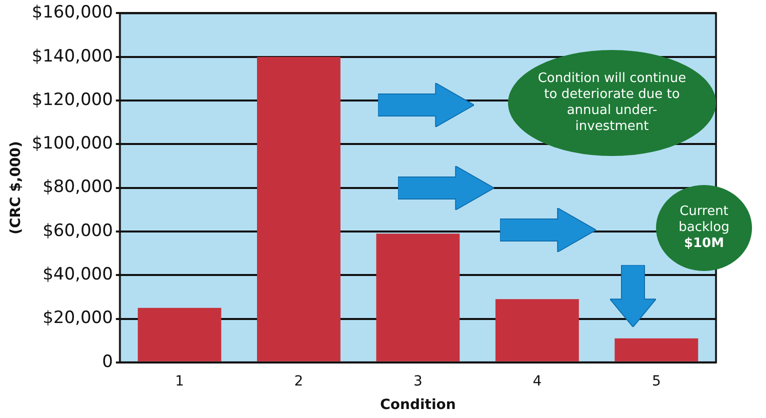  I want to click on x-tick-label: 4, so click(537, 381).